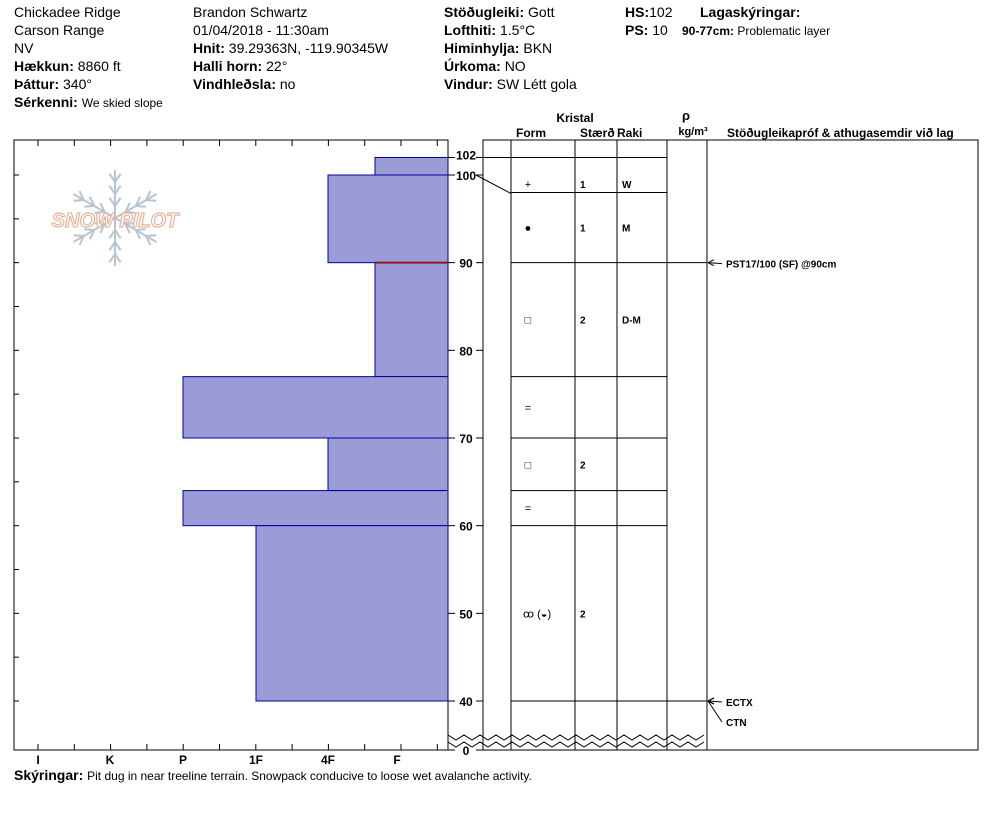 Image resolution: width=994 pixels, height=840 pixels. I want to click on hardness-label: I, so click(37, 760).